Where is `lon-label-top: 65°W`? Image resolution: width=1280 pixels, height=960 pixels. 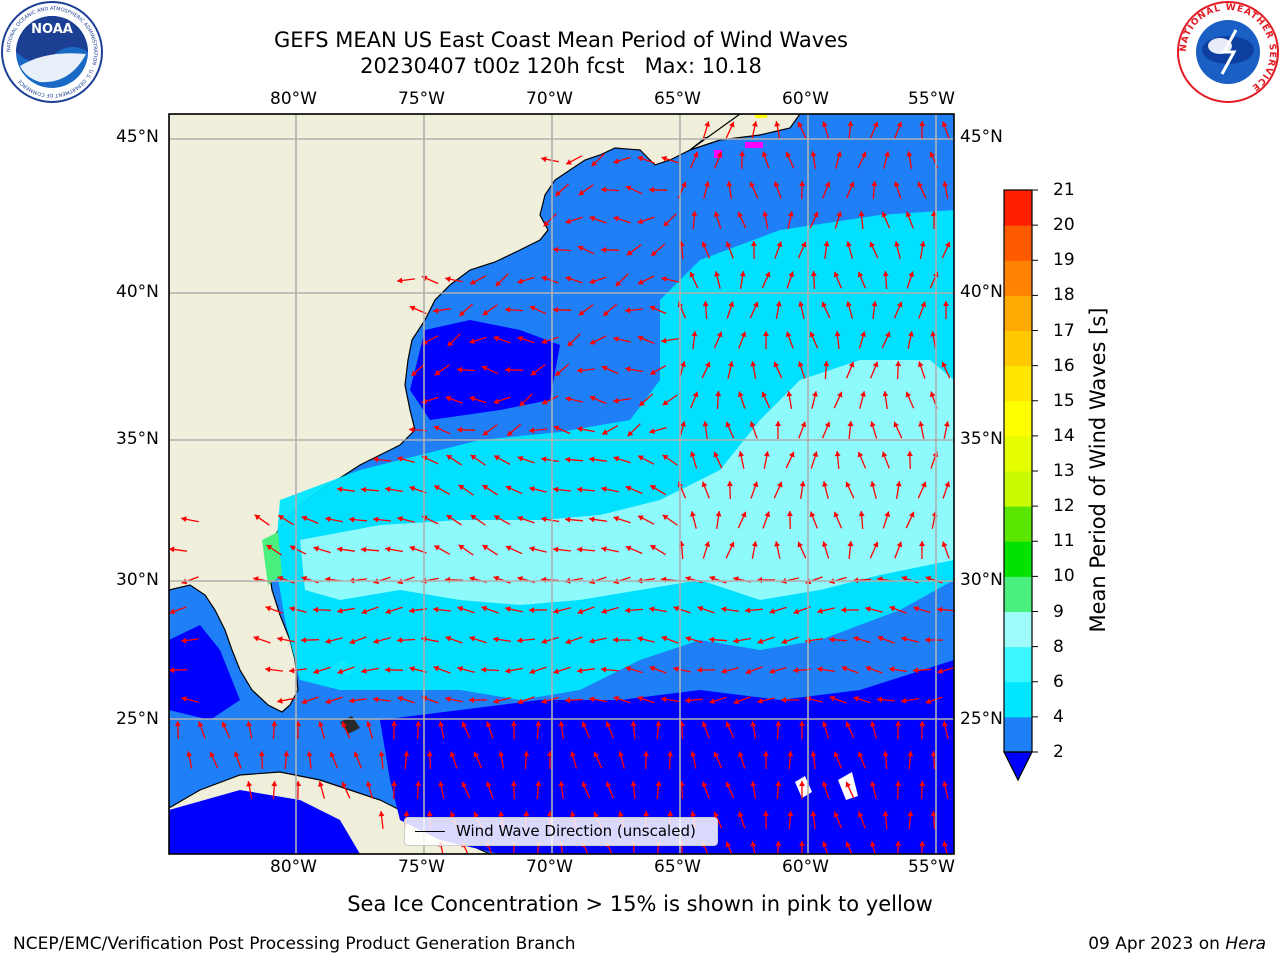 lon-label-top: 65°W is located at coordinates (677, 99).